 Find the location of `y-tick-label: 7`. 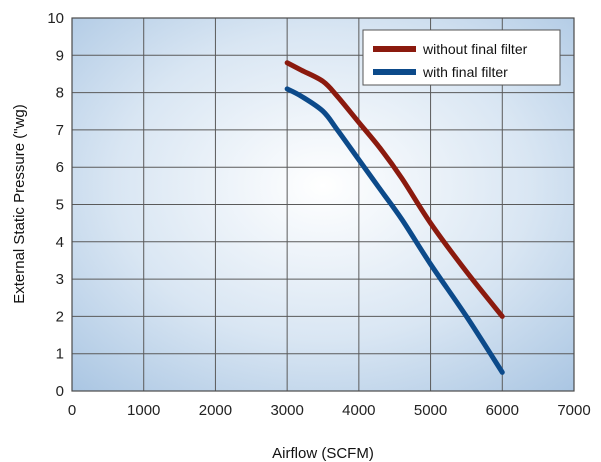

y-tick-label: 7 is located at coordinates (60, 130).